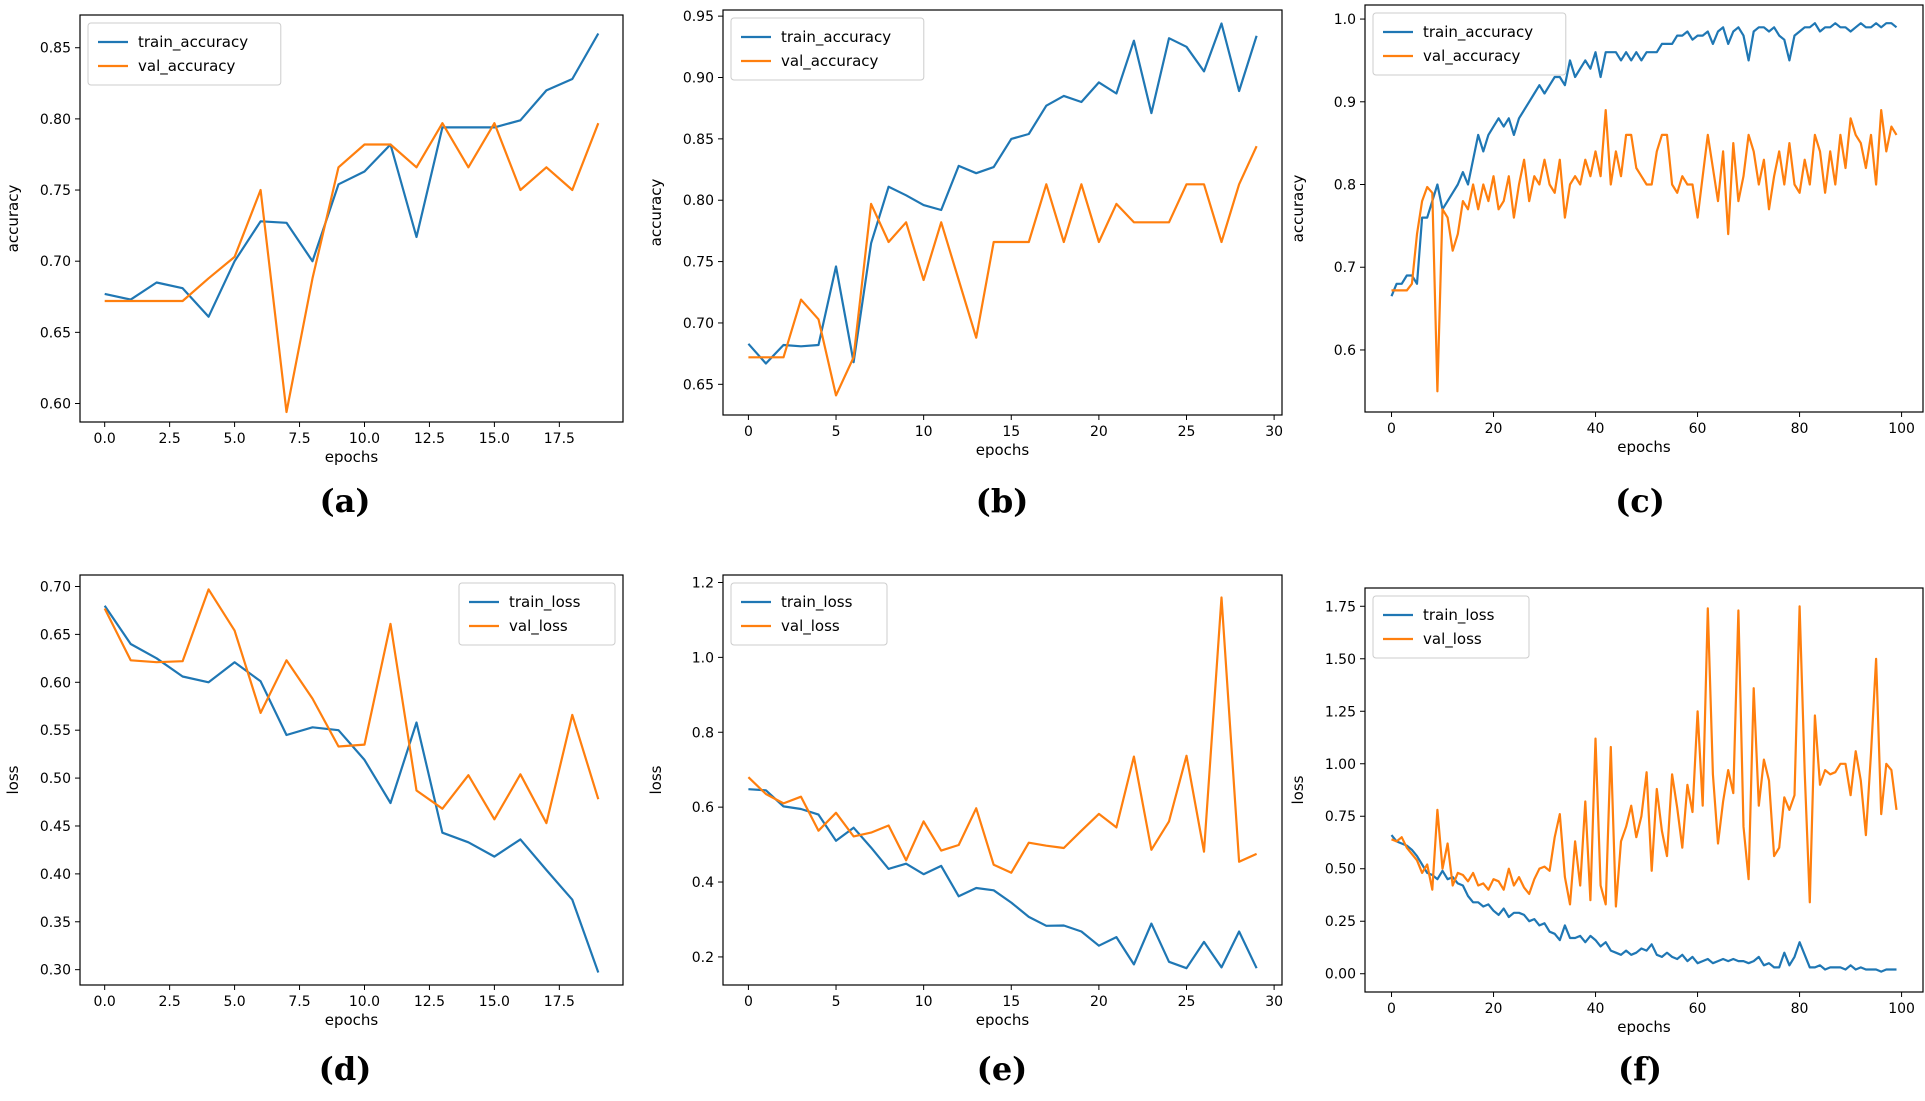 The width and height of the screenshot is (1925, 1101). Describe the element at coordinates (1345, 268) in the screenshot. I see `y-tick-label: 0.7` at that location.